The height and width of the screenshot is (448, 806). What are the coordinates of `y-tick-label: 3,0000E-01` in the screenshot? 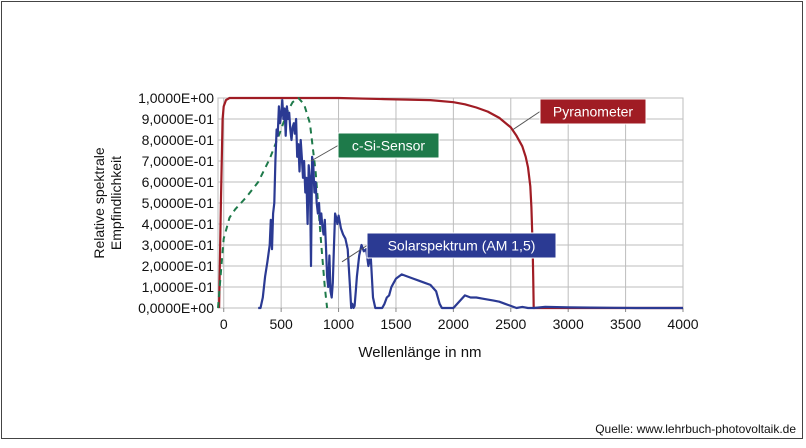 It's located at (178, 245).